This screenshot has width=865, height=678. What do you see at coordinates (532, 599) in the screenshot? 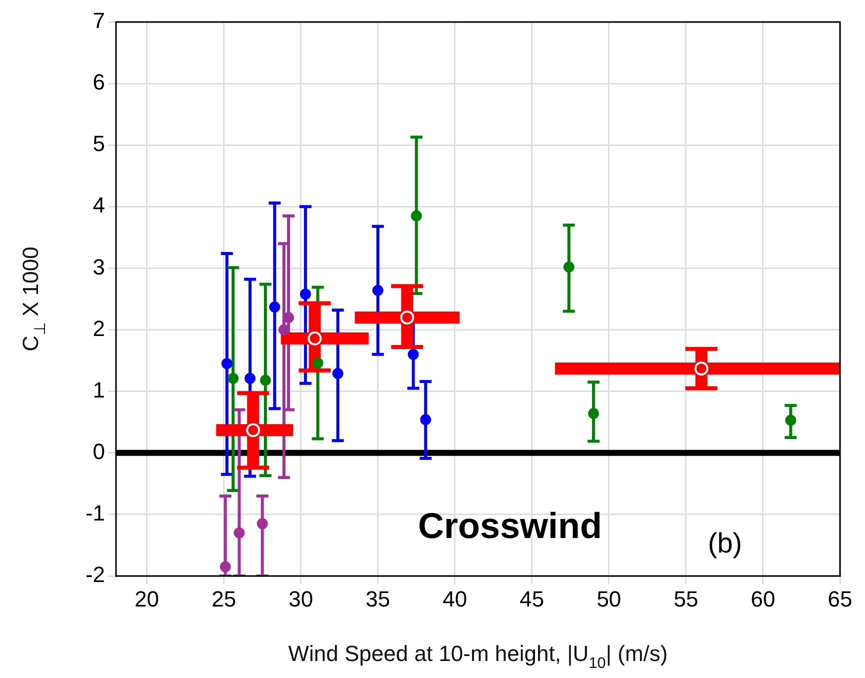
I see `x-tick-label: 45` at bounding box center [532, 599].